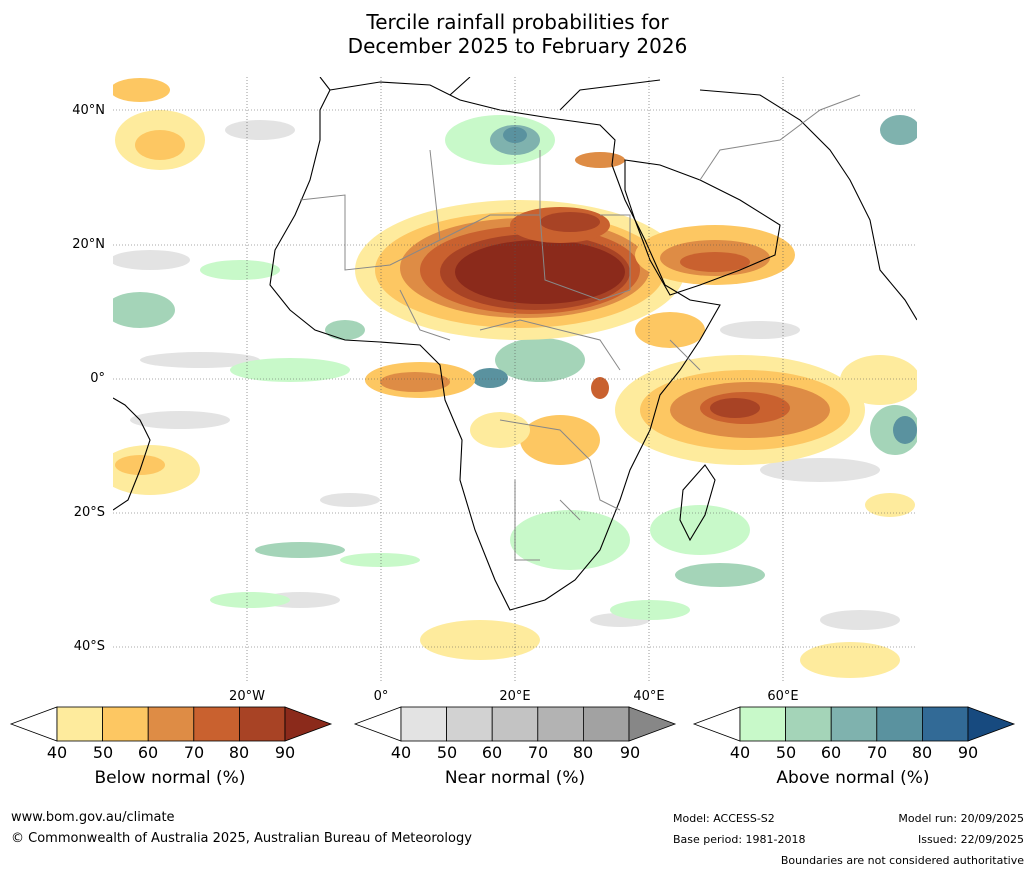 The width and height of the screenshot is (1035, 873). What do you see at coordinates (652, 724) in the screenshot?
I see `near-colorbar-over-triangle` at bounding box center [652, 724].